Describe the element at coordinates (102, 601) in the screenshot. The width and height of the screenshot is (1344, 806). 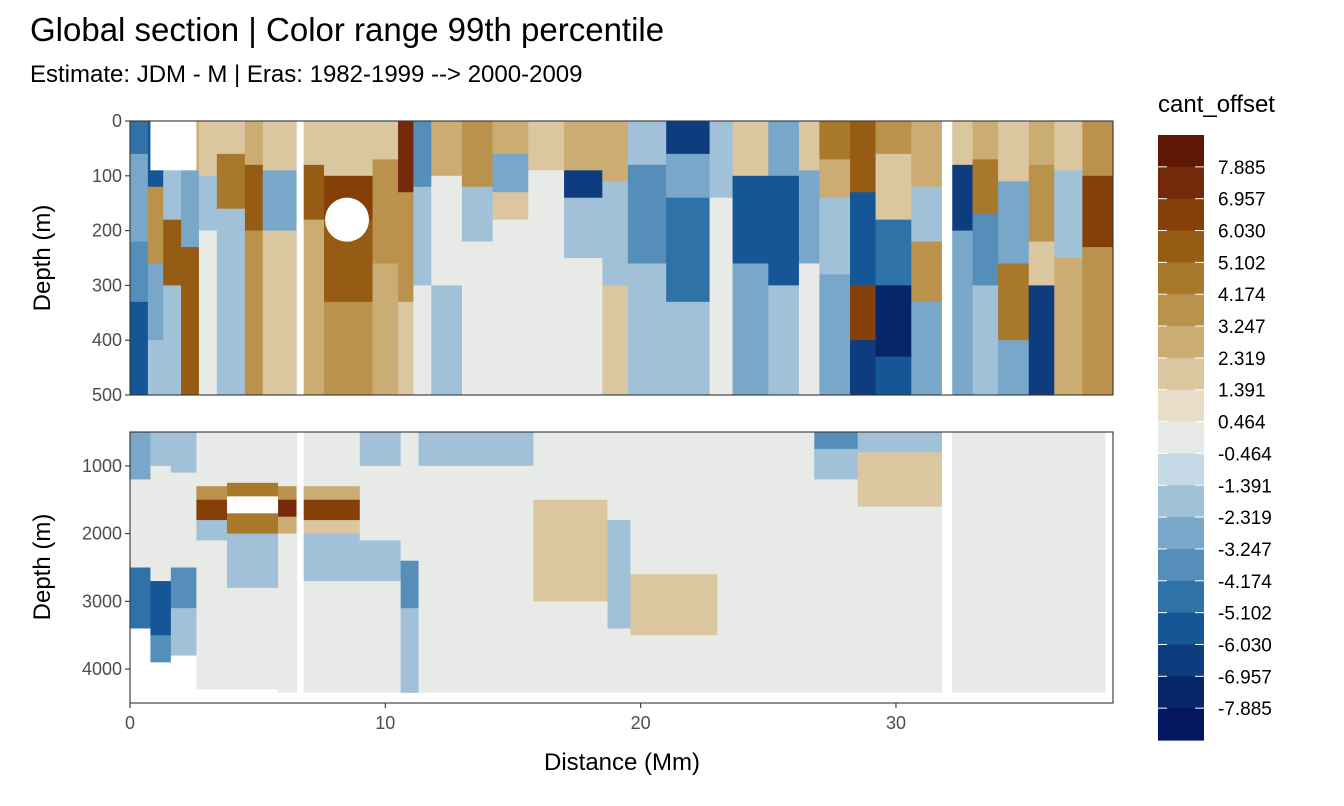
I see `y-tick-label: 3000` at that location.